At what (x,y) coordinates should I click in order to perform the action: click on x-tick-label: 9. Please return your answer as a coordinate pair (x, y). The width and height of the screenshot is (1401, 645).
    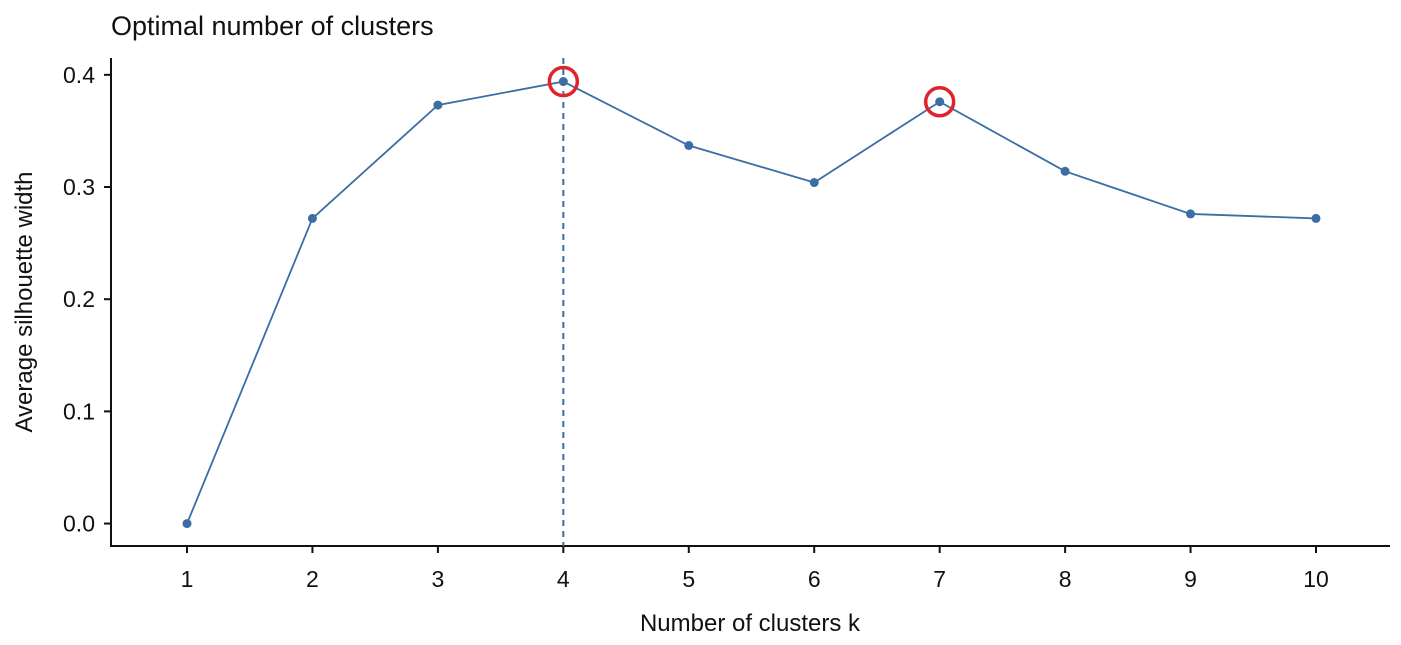
    Looking at the image, I should click on (1190, 579).